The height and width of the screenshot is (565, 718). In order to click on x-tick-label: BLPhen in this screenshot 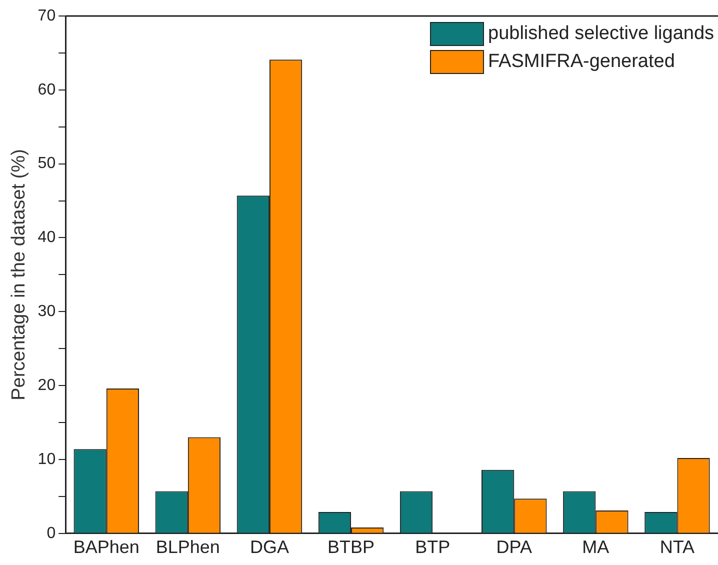, I will do `click(188, 547)`.